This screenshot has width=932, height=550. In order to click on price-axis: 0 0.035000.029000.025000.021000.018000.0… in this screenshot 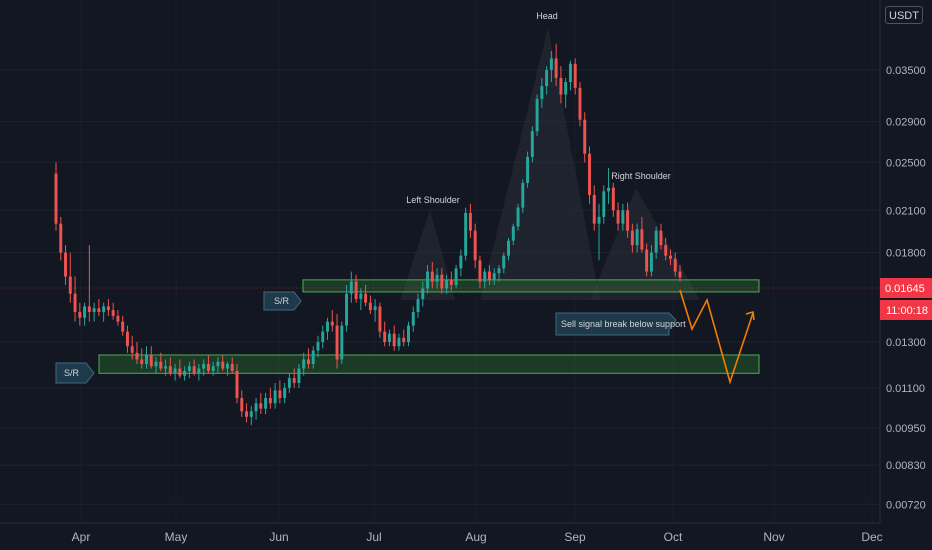, I will do `click(902, 261)`.